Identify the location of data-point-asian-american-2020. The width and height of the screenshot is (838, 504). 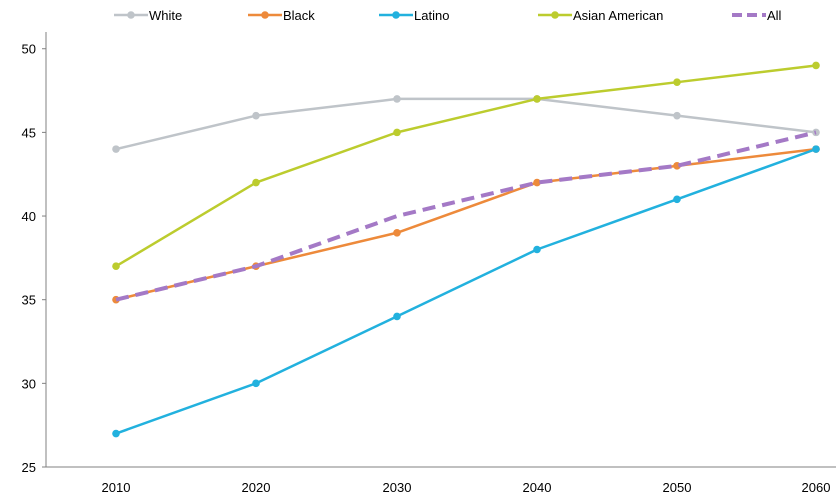
(256, 182).